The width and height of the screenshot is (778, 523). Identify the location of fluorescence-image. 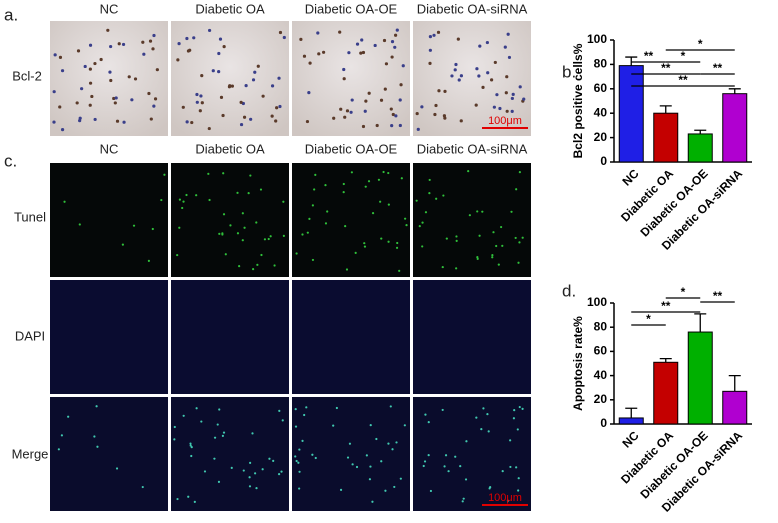
(472, 220).